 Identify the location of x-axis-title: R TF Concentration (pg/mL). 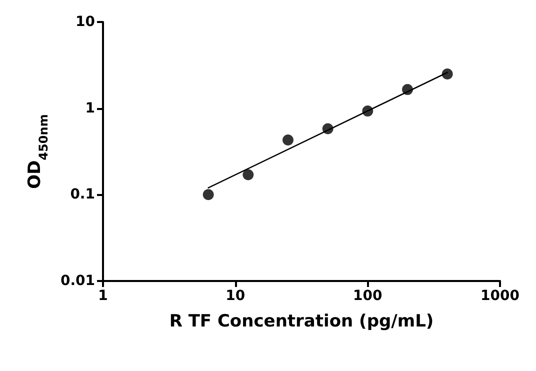
(301, 322).